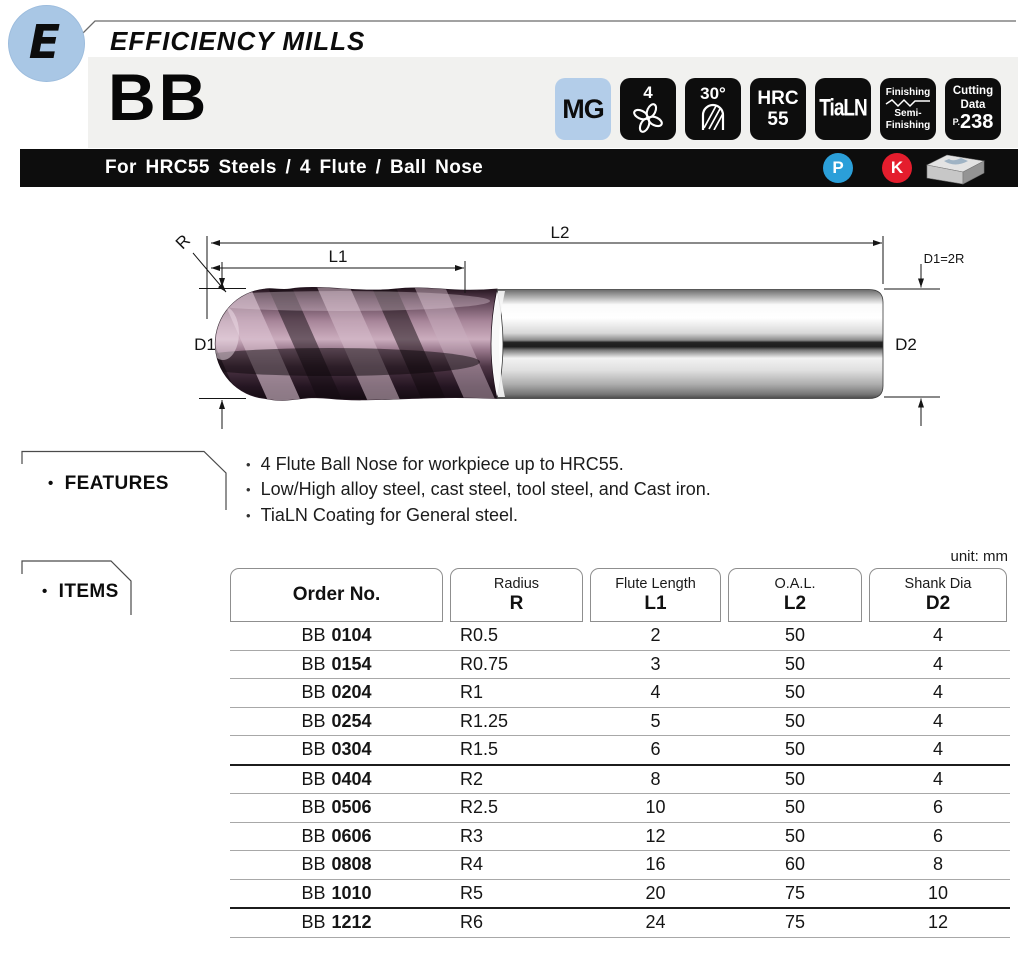 This screenshot has height=958, width=1018. I want to click on table-row: BB 0506 R2.5 10 50 6, so click(620, 808).